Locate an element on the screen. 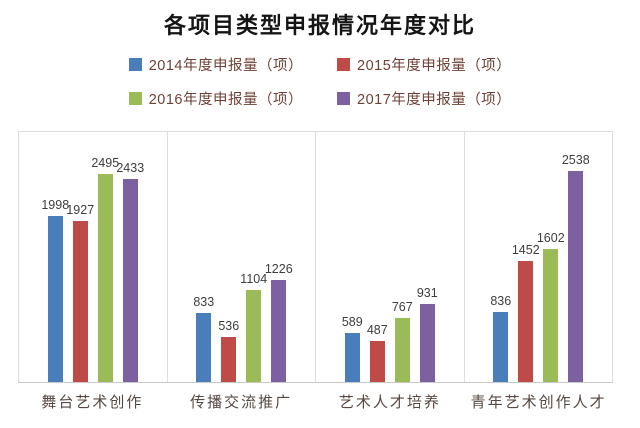 Image resolution: width=640 pixels, height=428 pixels. legend-swatch-2015-icon is located at coordinates (343, 64).